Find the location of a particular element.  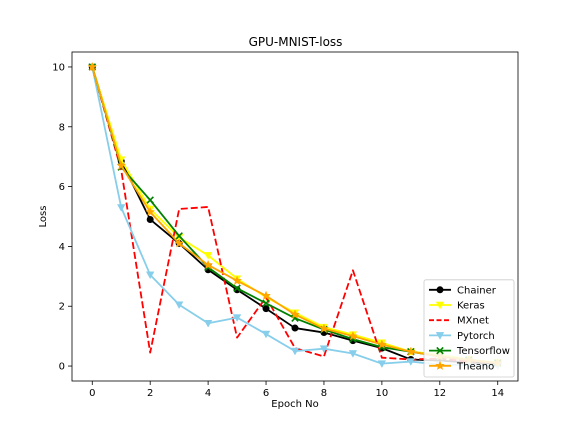

y-tick-label: 6 is located at coordinates (62, 187).